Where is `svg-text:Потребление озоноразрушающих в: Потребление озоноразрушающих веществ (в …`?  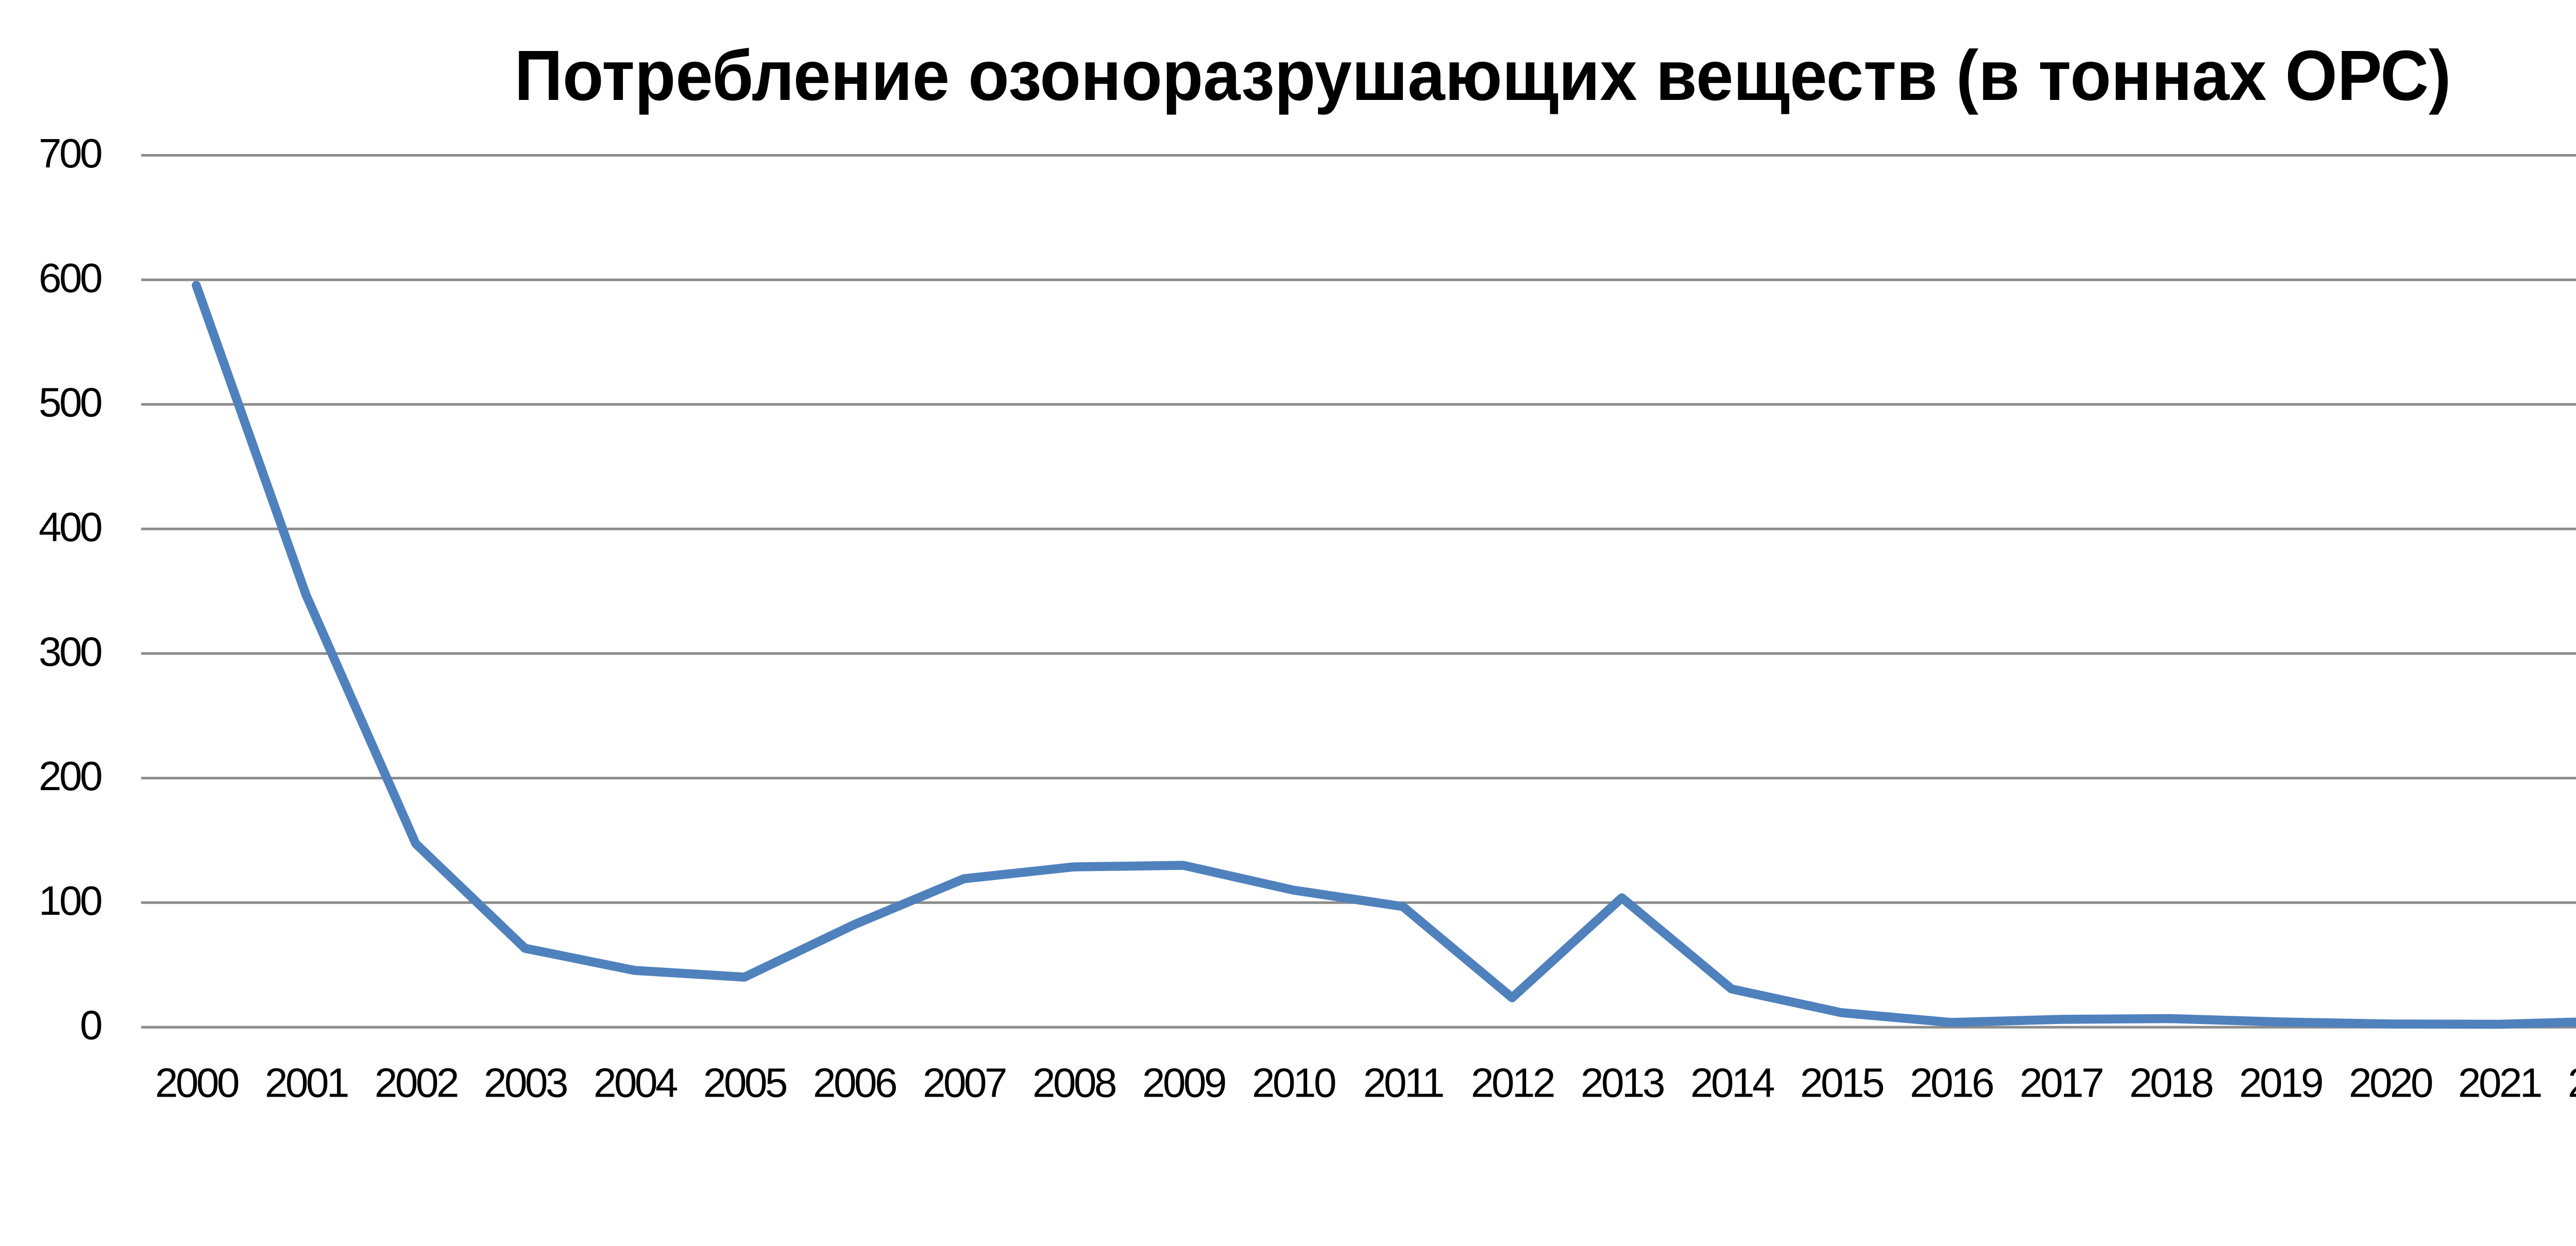
svg-text:Потребление озоноразрушающих в: Потребление озоноразрушающих веществ (в … is located at coordinates (1483, 76).